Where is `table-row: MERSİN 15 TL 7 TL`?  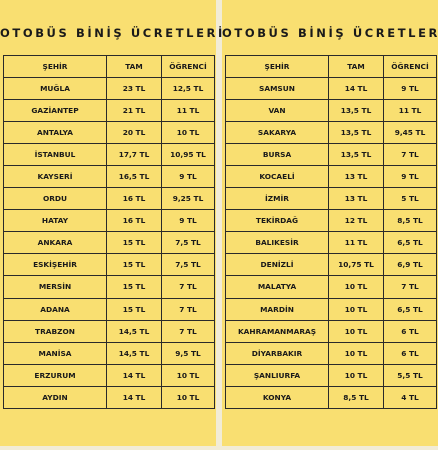
table-row: MERSİN 15 TL 7 TL is located at coordinates (109, 287).